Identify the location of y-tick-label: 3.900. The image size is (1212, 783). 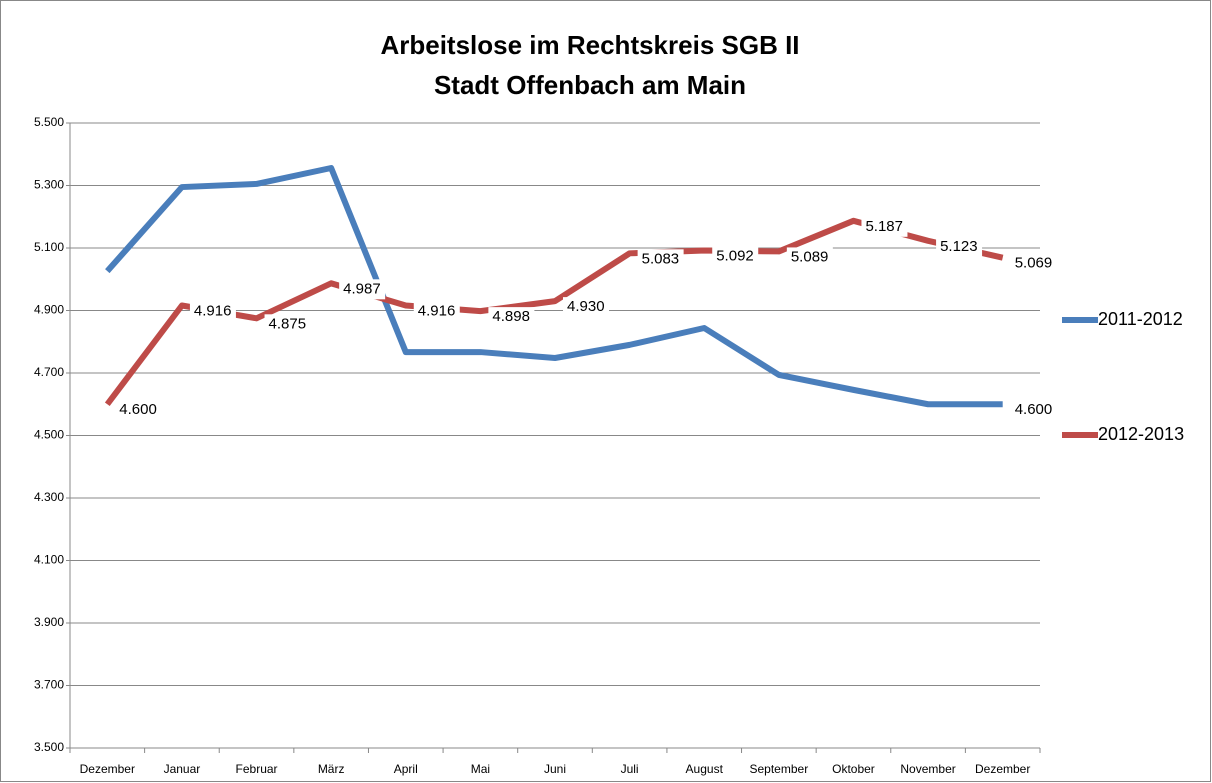
(49, 622).